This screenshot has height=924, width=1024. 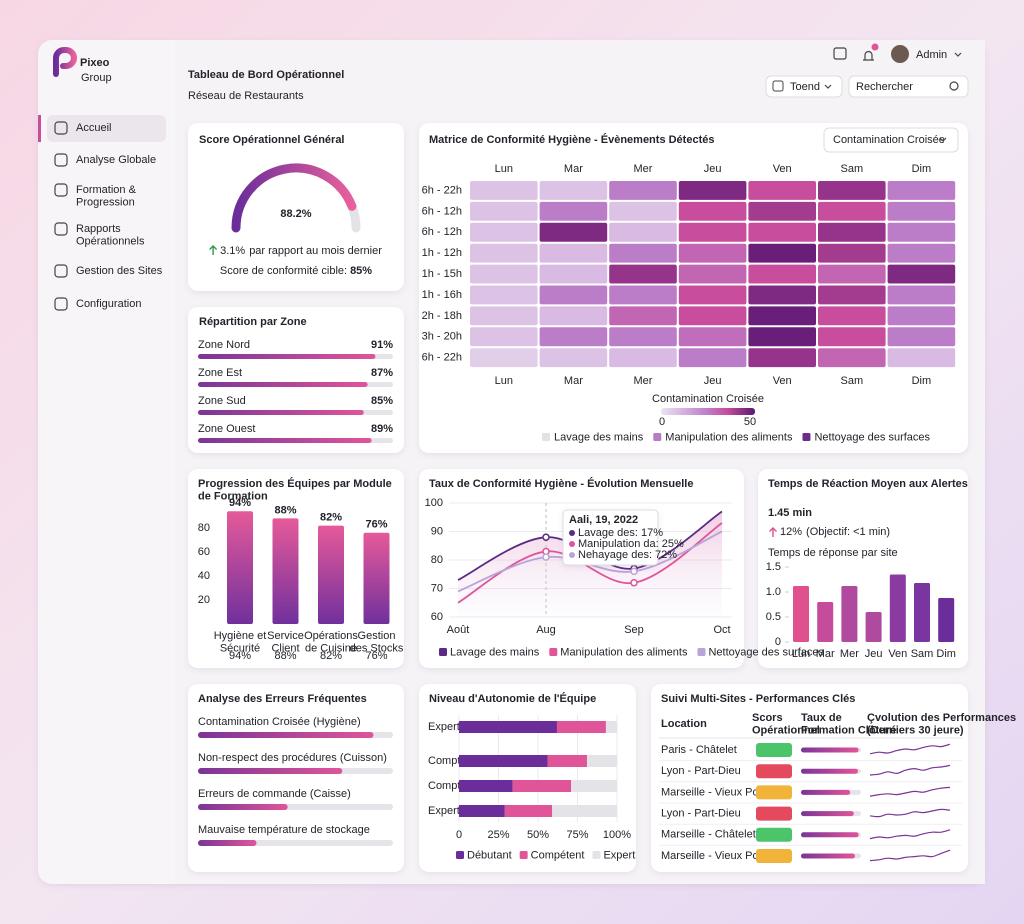 I want to click on nav-item: Gestion des Sites, so click(x=119, y=271).